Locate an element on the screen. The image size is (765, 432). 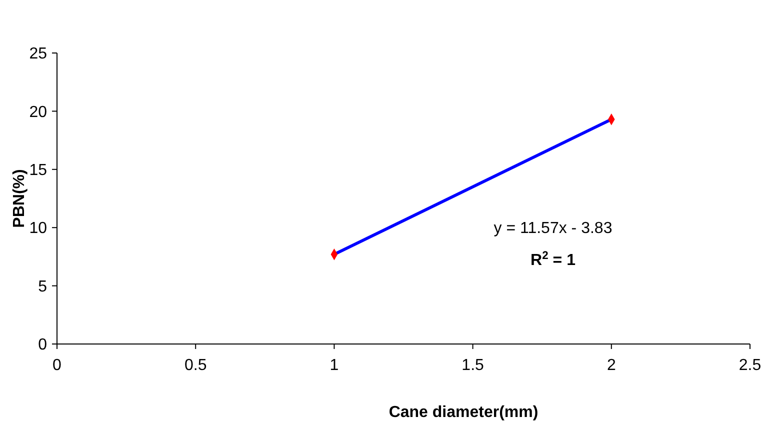
y-tick-label: 0 is located at coordinates (43, 345).